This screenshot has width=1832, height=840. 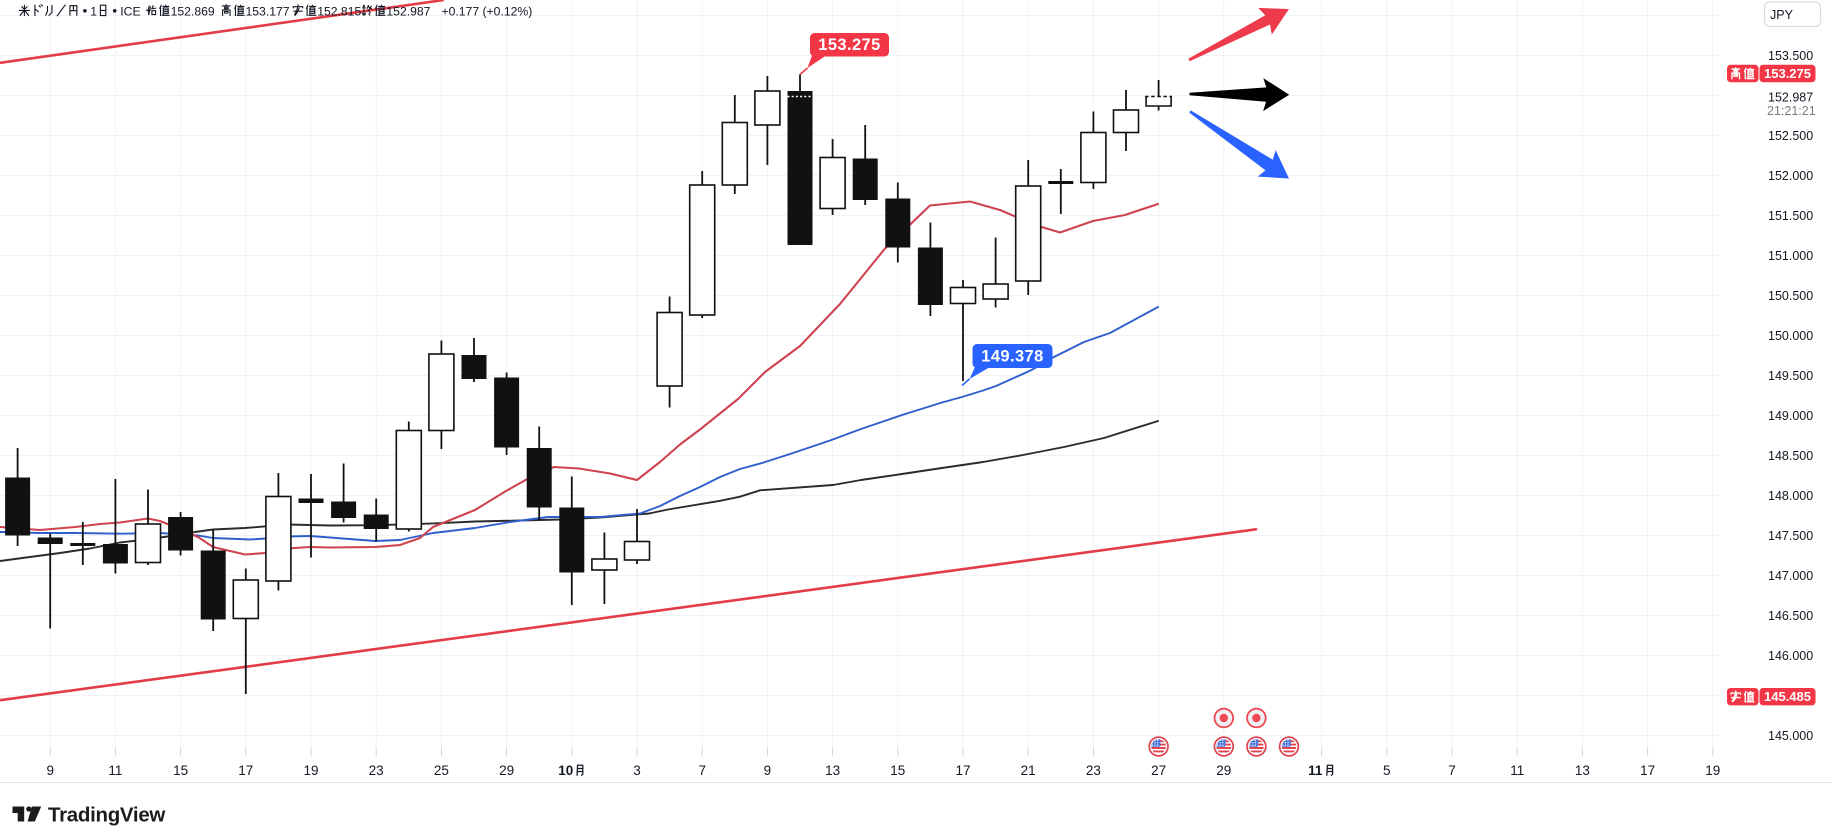 I want to click on svg-text: 151.500, so click(x=1790, y=216).